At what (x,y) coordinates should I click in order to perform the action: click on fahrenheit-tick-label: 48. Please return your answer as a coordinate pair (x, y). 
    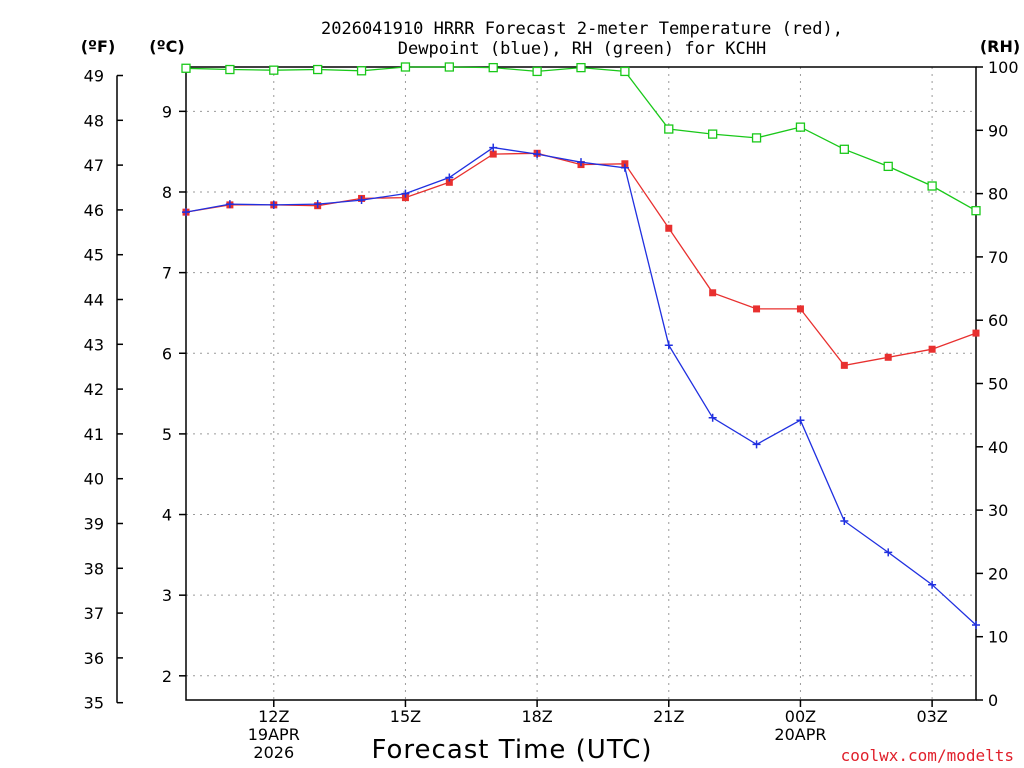
    Looking at the image, I should click on (94, 120).